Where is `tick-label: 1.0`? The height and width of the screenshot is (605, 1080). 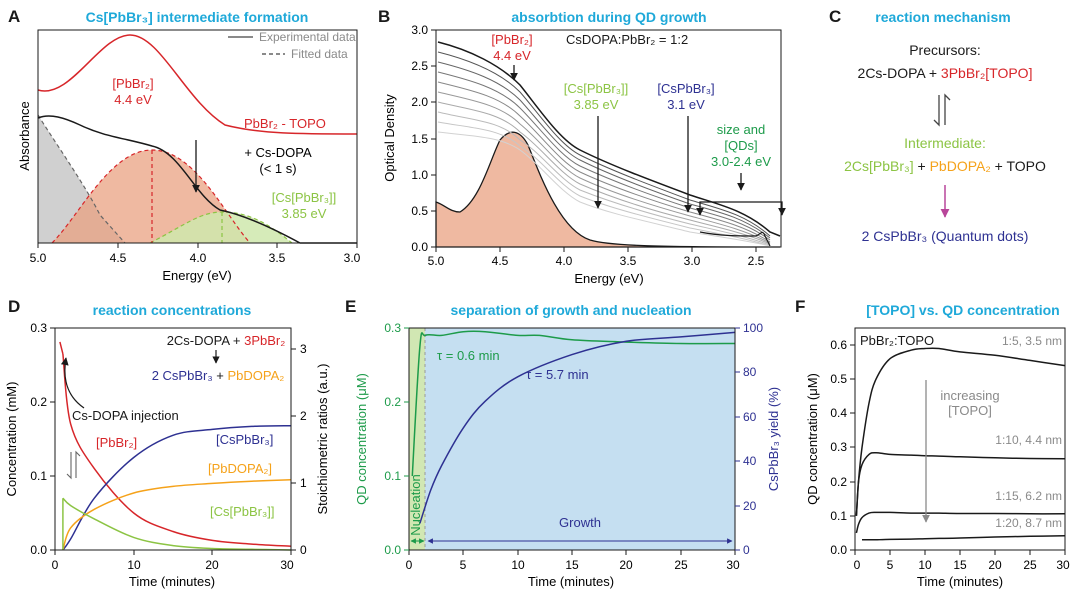
tick-label: 1.0 is located at coordinates (419, 175).